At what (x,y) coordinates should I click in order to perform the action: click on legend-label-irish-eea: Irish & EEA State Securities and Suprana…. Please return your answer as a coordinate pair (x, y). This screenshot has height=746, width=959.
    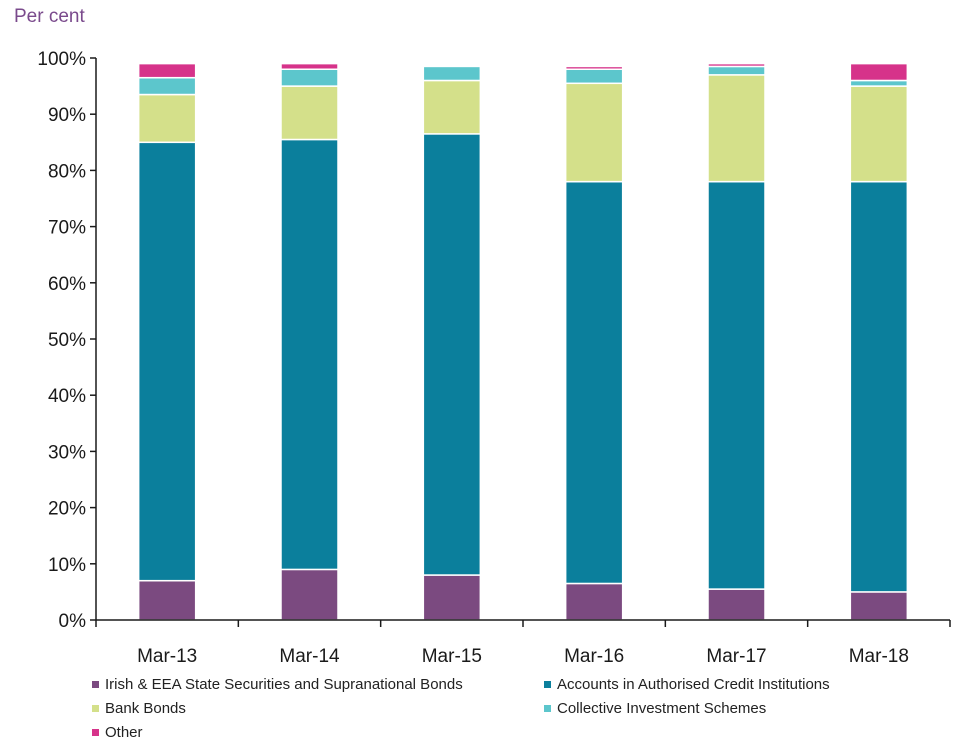
    Looking at the image, I should click on (284, 684).